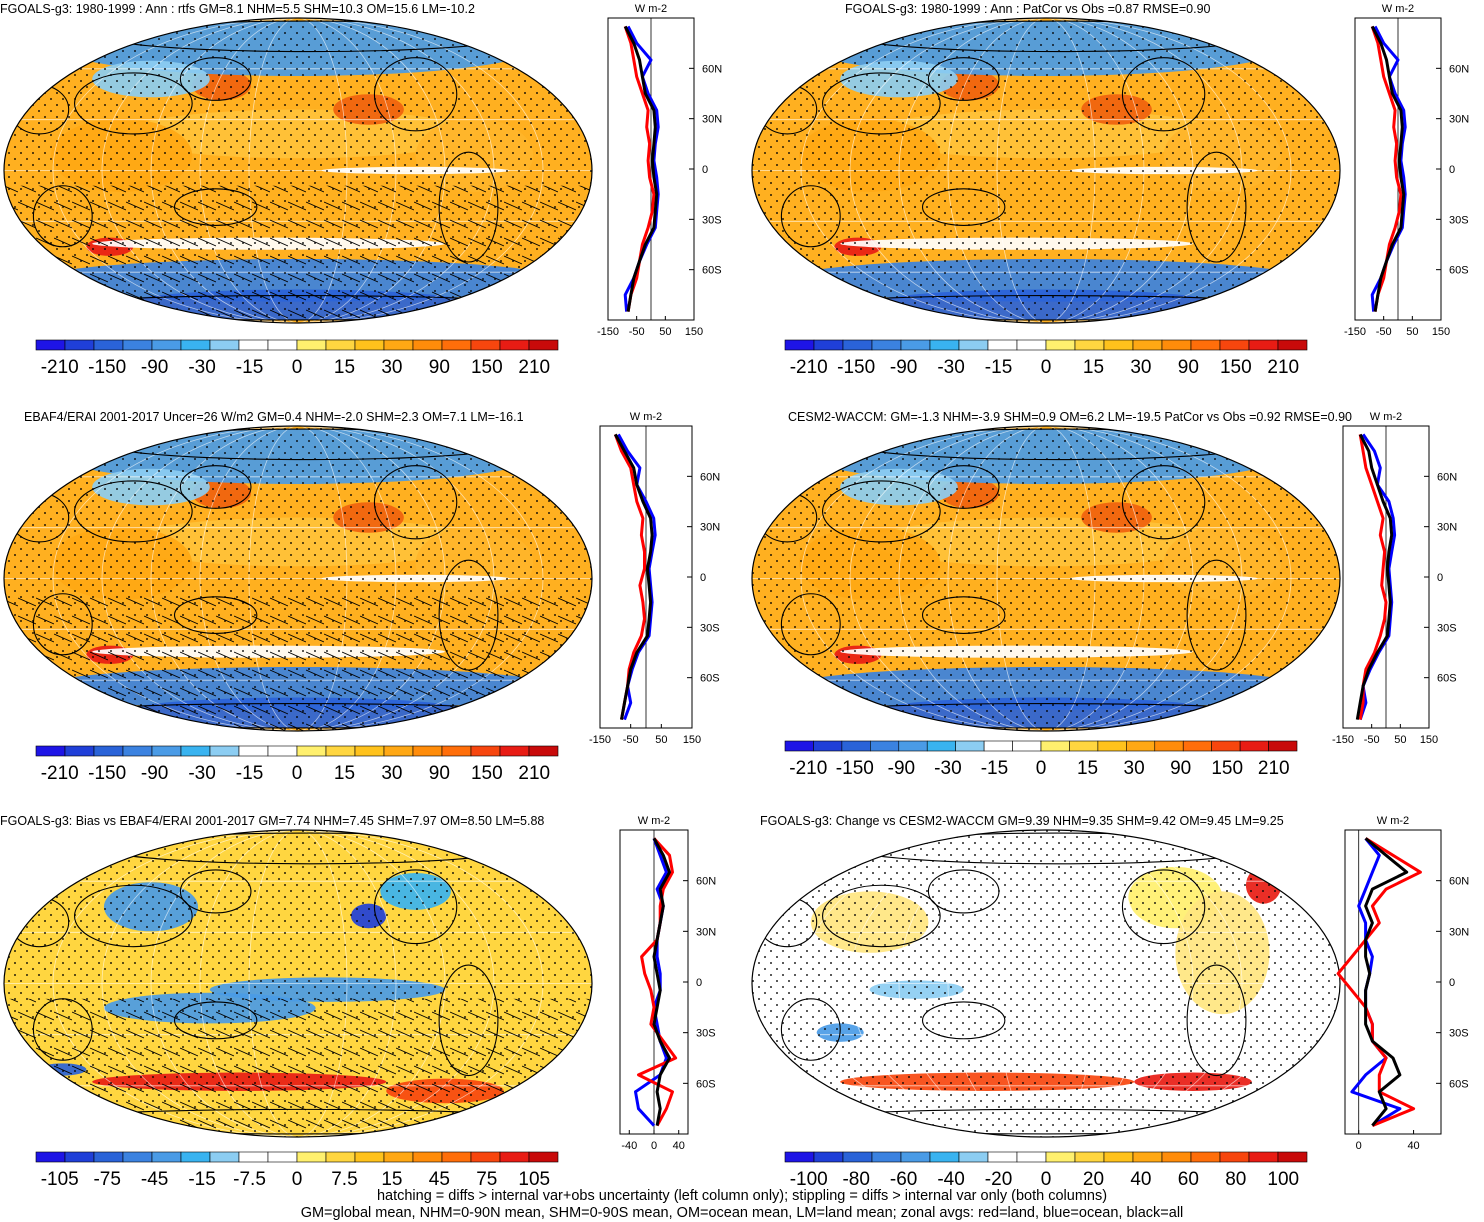 This screenshot has width=1484, height=1222. I want to click on colorbar-tick-label: 30, so click(391, 773).